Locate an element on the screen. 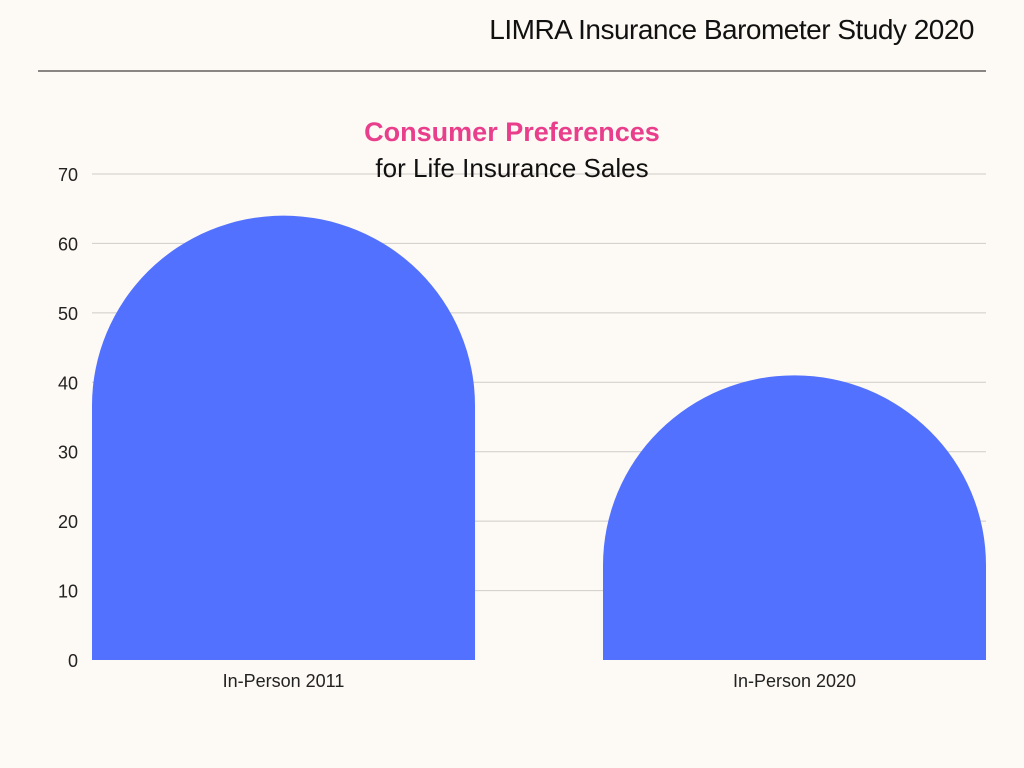 This screenshot has height=768, width=1024. y-tick-label: 60 is located at coordinates (68, 244).